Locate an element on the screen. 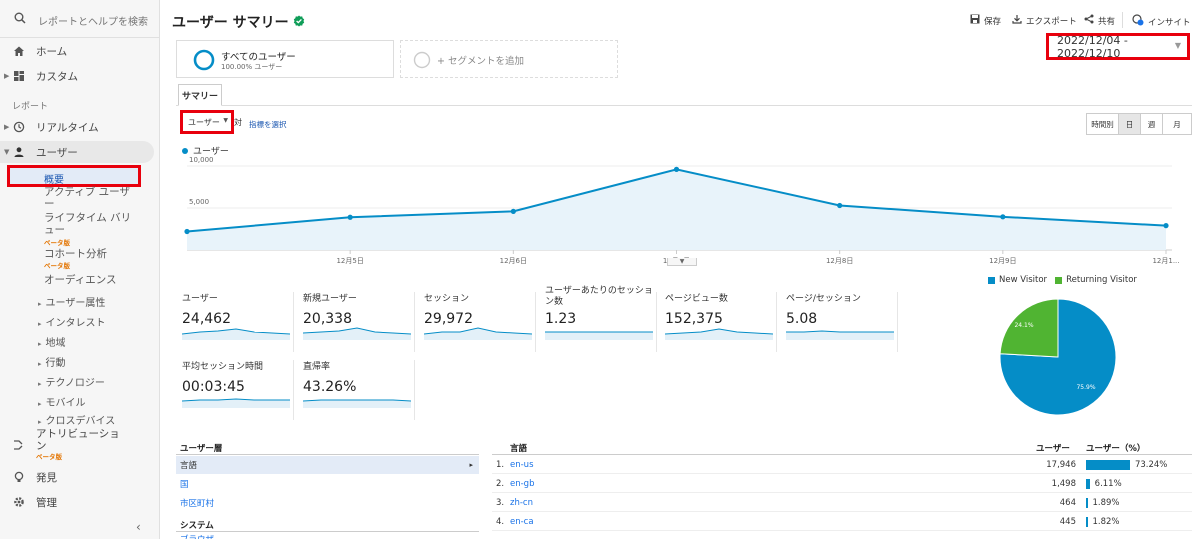 The height and width of the screenshot is (539, 1200). collapse-sidebar-icon: ‹ is located at coordinates (138, 527).